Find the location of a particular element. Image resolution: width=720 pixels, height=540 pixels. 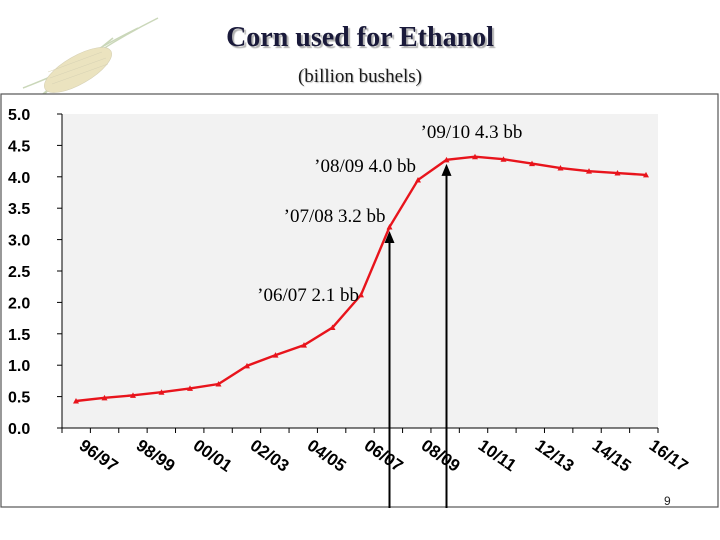

chart-subtitle: (billion bushels) is located at coordinates (360, 76).